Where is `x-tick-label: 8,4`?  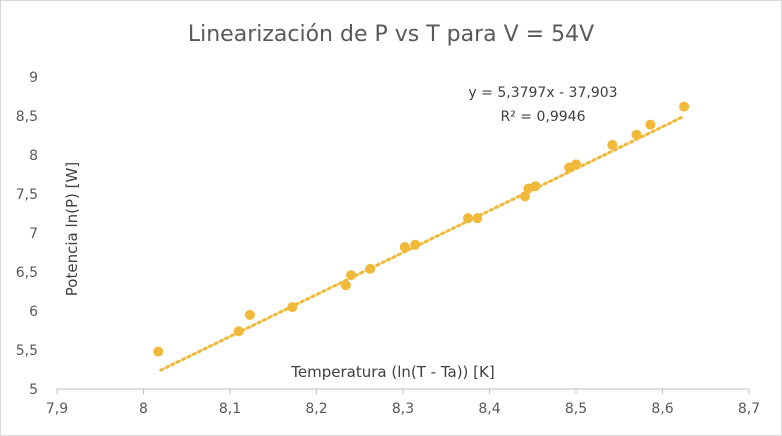
x-tick-label: 8,4 is located at coordinates (489, 409).